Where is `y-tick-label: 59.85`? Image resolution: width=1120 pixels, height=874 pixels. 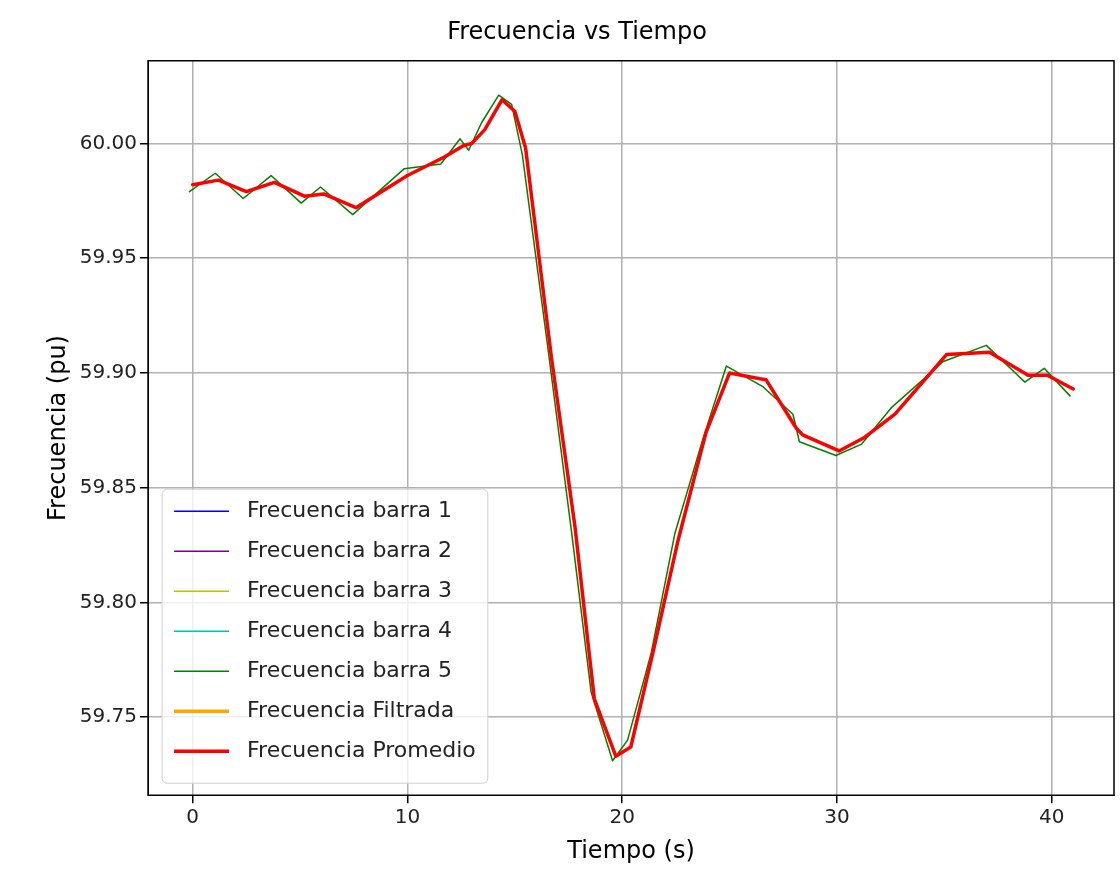
y-tick-label: 59.85 is located at coordinates (108, 485).